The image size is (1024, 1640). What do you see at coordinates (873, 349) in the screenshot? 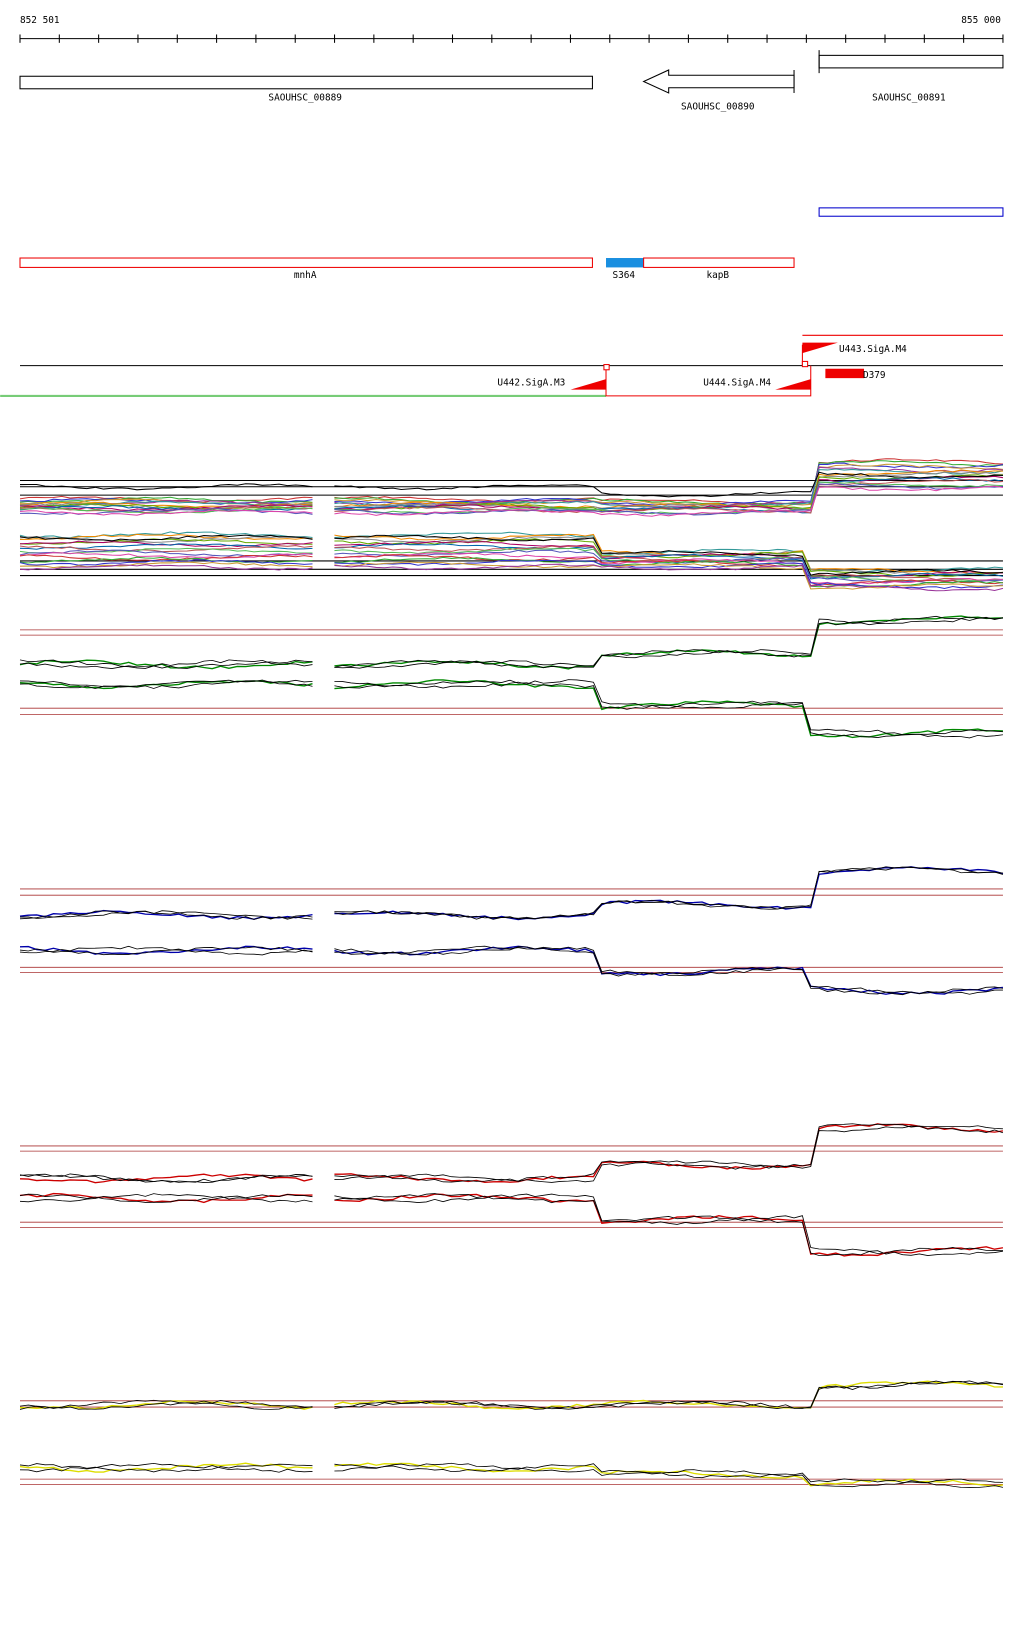
I see `promoter-label: U443.SigA.M4` at bounding box center [873, 349].